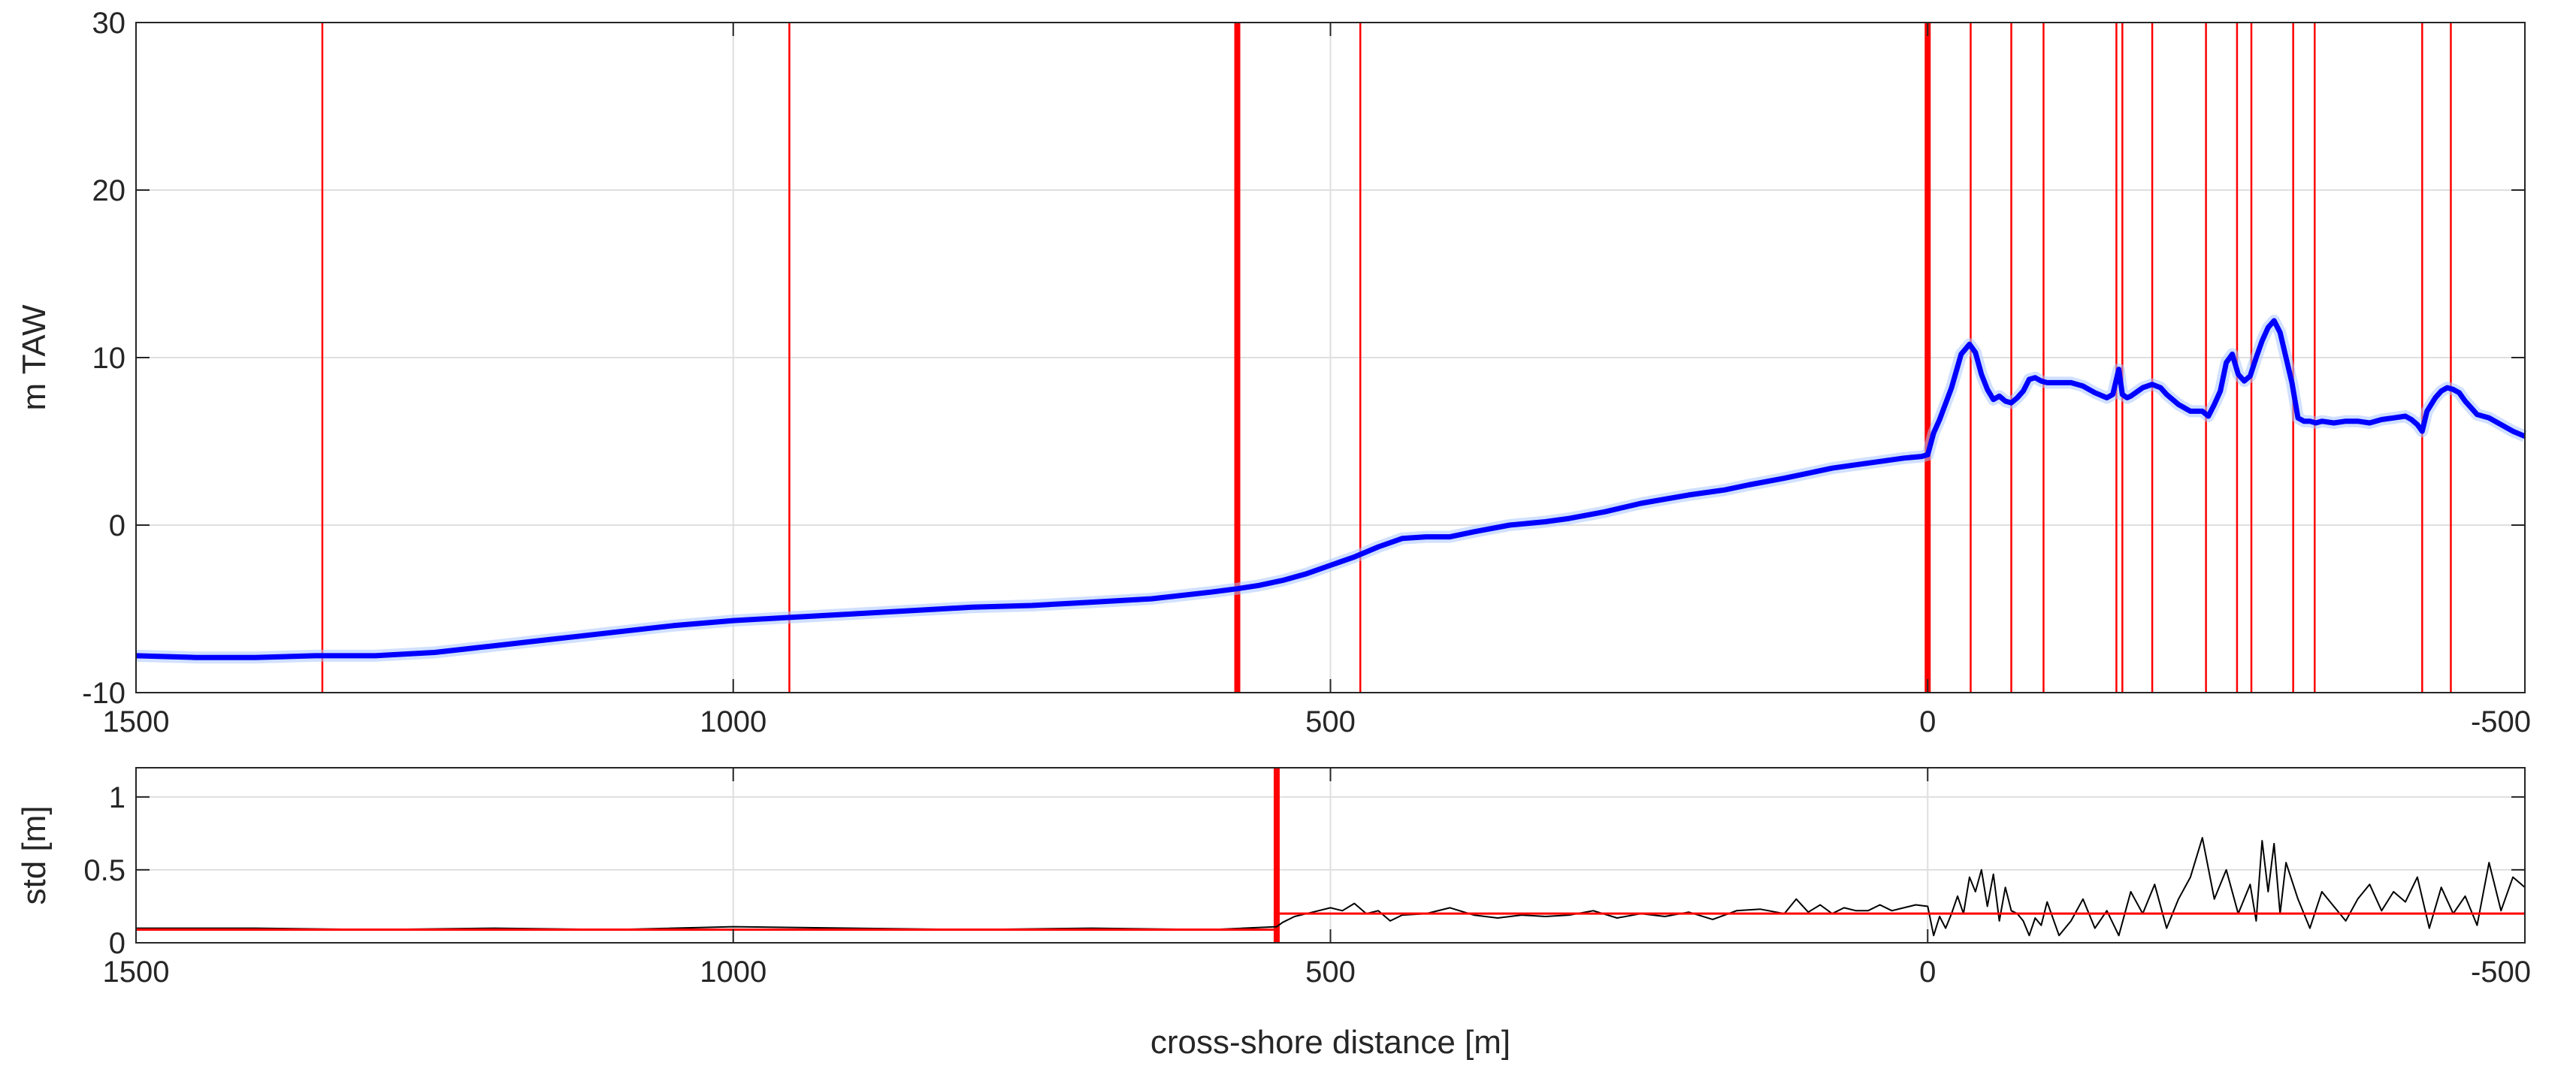 The width and height of the screenshot is (2576, 1078). Describe the element at coordinates (1330, 1042) in the screenshot. I see `x-axis-label: cross-shore distance [m]` at that location.